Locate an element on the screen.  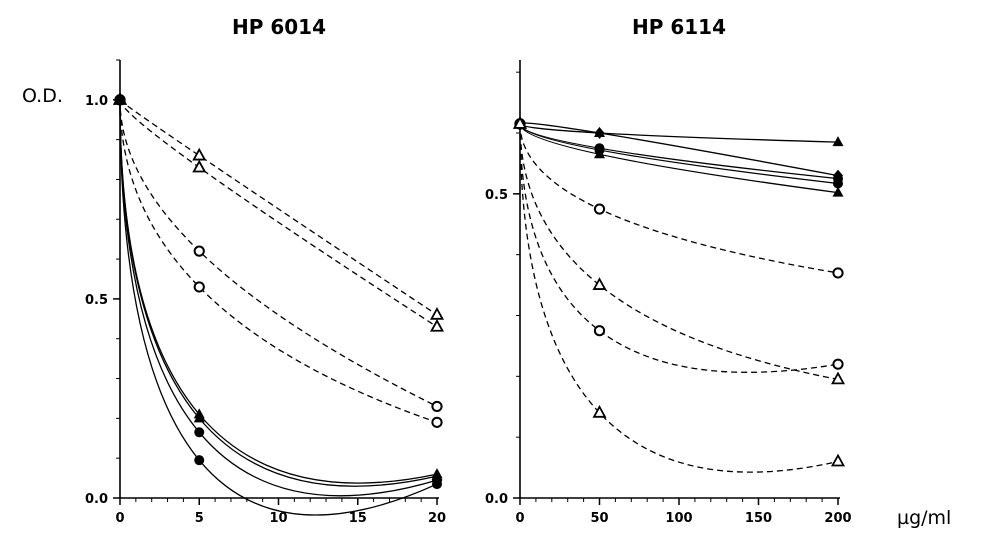
x-tick-label: 20 is located at coordinates (437, 518).